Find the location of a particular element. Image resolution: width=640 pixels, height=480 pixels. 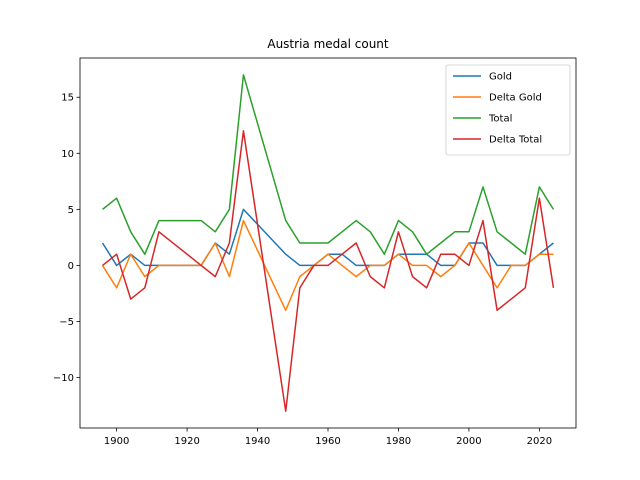

x-tick-label: 1960 is located at coordinates (327, 441).